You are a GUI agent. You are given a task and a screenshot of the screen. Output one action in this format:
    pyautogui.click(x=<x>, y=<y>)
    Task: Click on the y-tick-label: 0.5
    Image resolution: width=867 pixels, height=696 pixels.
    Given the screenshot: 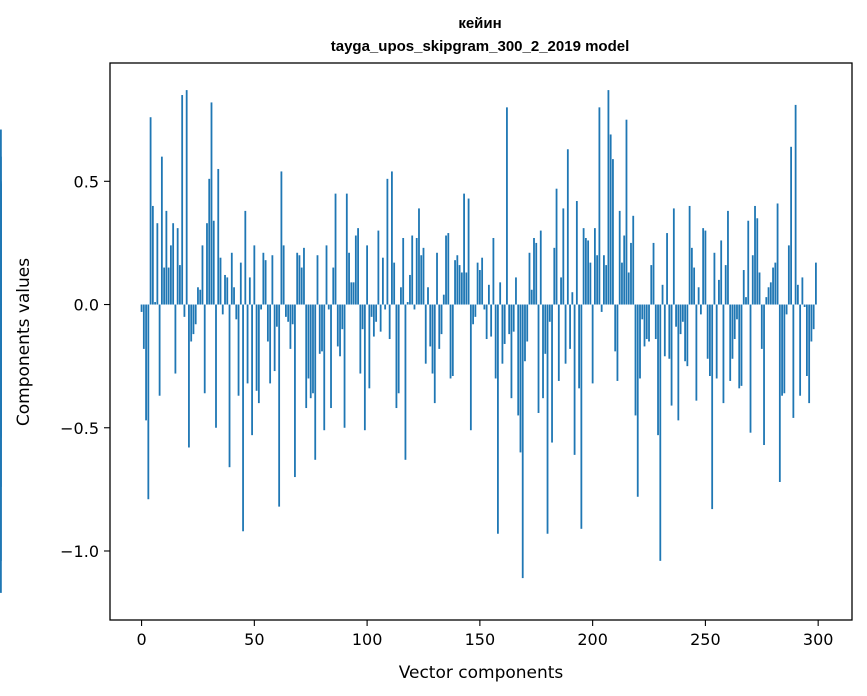 What is the action you would take?
    pyautogui.click(x=86, y=181)
    